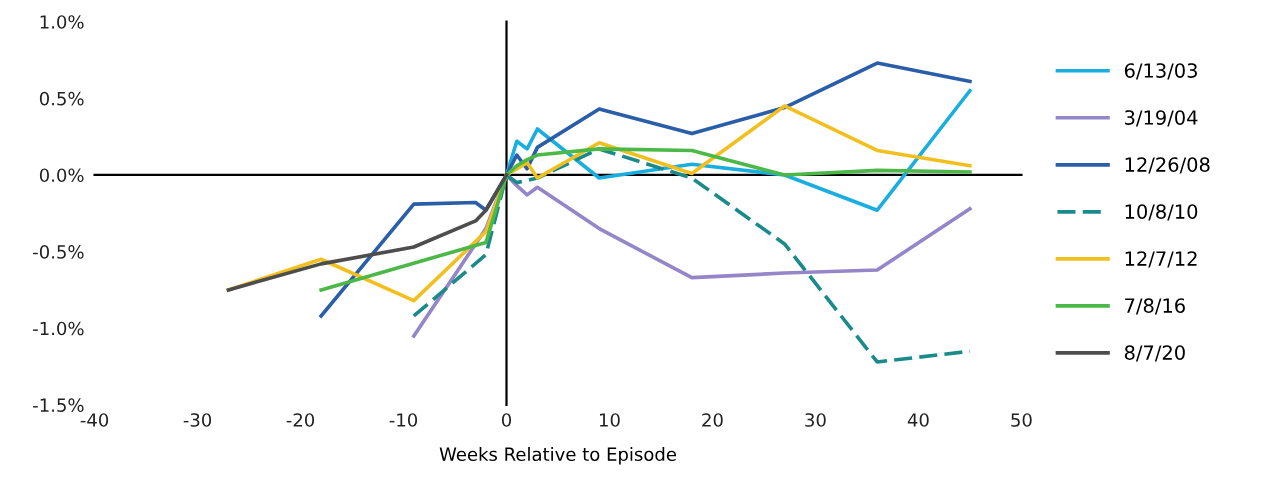 This screenshot has height=482, width=1261. I want to click on y-tick-label: 0.5%, so click(61, 98).